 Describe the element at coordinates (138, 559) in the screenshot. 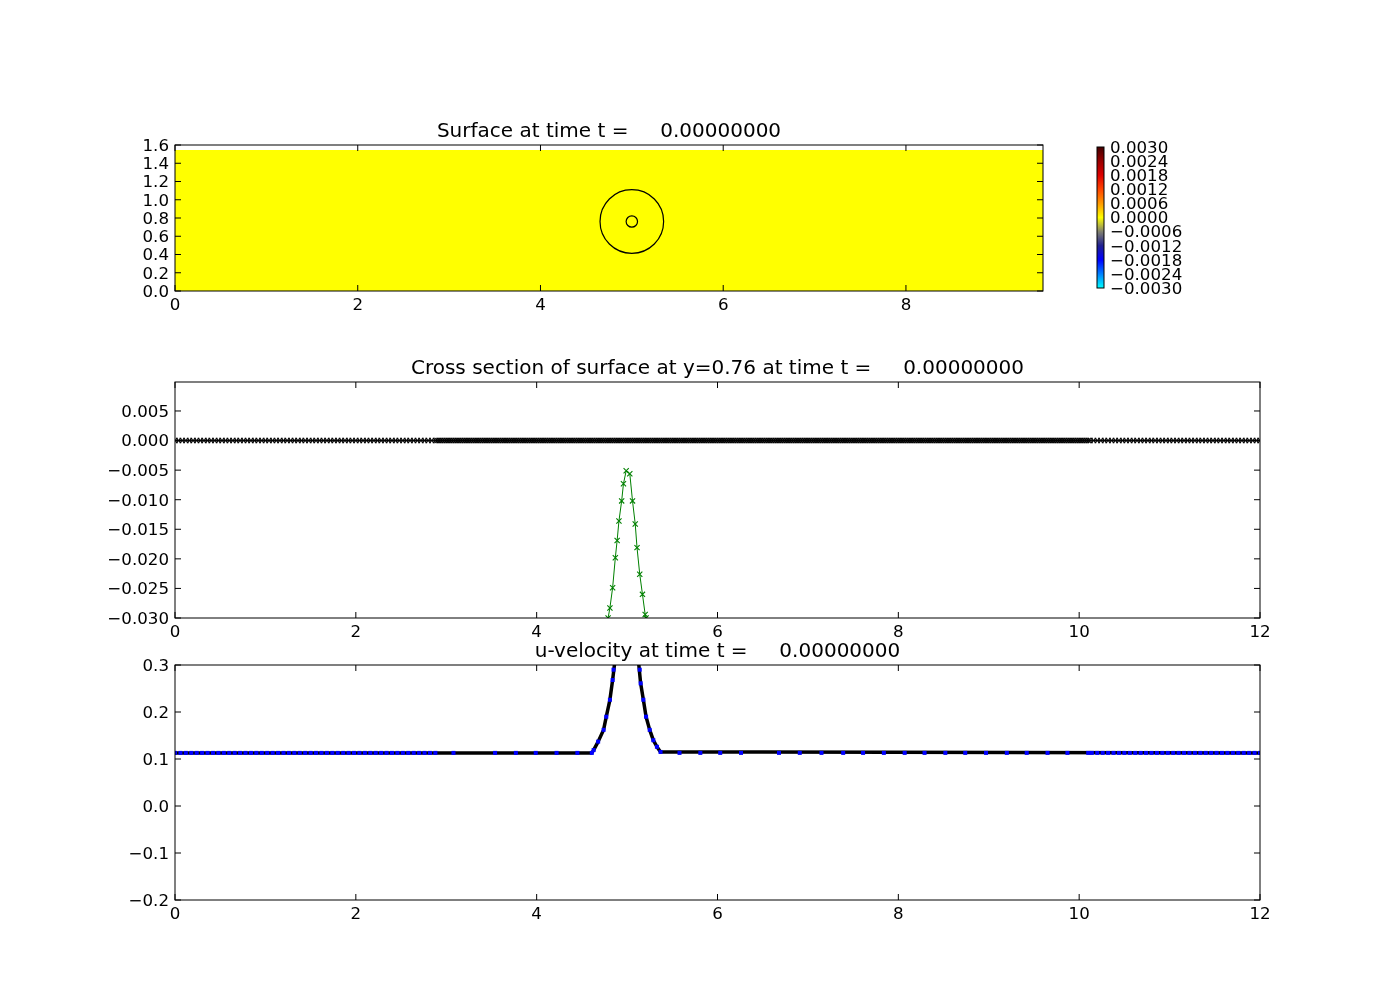

I see `y-tick-label: −0.020` at that location.